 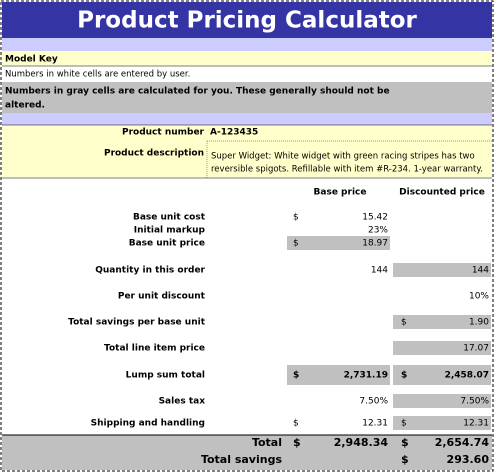 What do you see at coordinates (31, 60) in the screenshot?
I see `key-title: Model Key` at bounding box center [31, 60].